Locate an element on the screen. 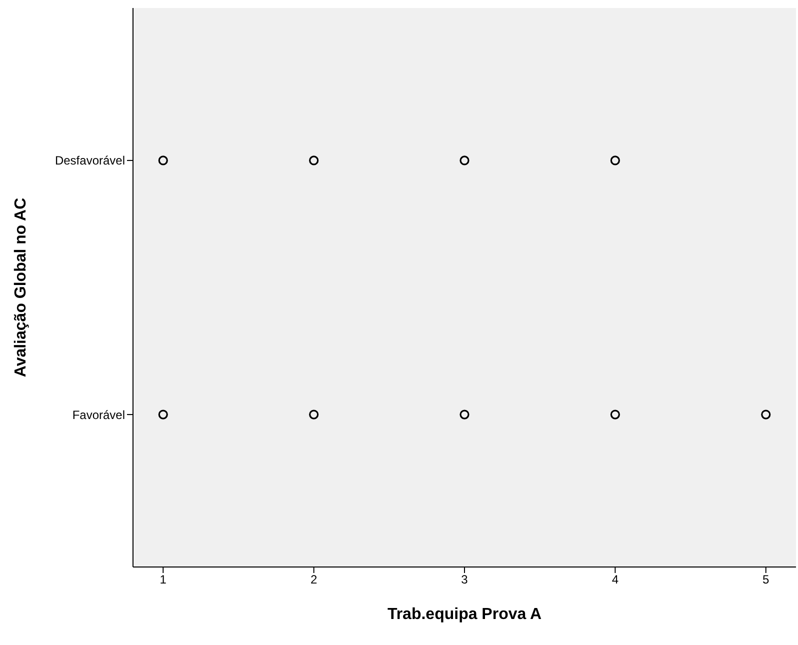 The width and height of the screenshot is (798, 645). y-axis-title: Avaliação Global no AC is located at coordinates (21, 287).